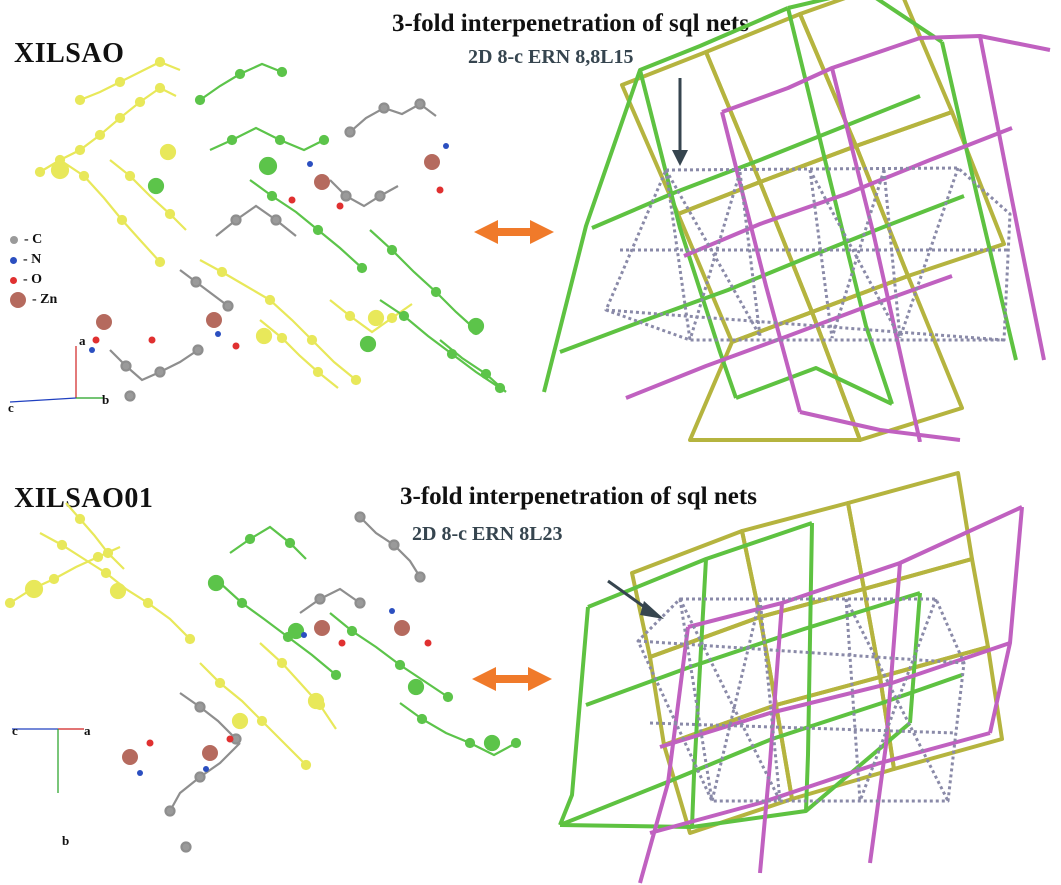  What do you see at coordinates (84, 498) in the screenshot?
I see `structure-code: XILSAO01` at bounding box center [84, 498].